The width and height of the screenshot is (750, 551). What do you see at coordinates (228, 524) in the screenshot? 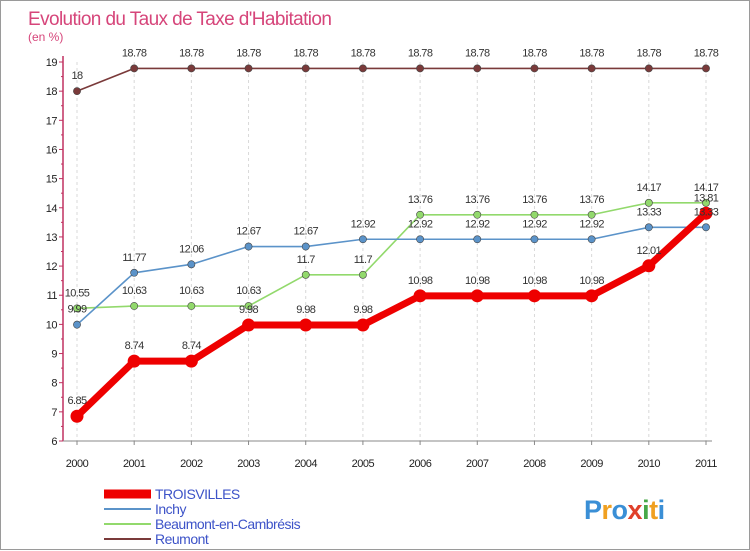
I see `legend-label: Beaumont-en-Cambrésis` at bounding box center [228, 524].